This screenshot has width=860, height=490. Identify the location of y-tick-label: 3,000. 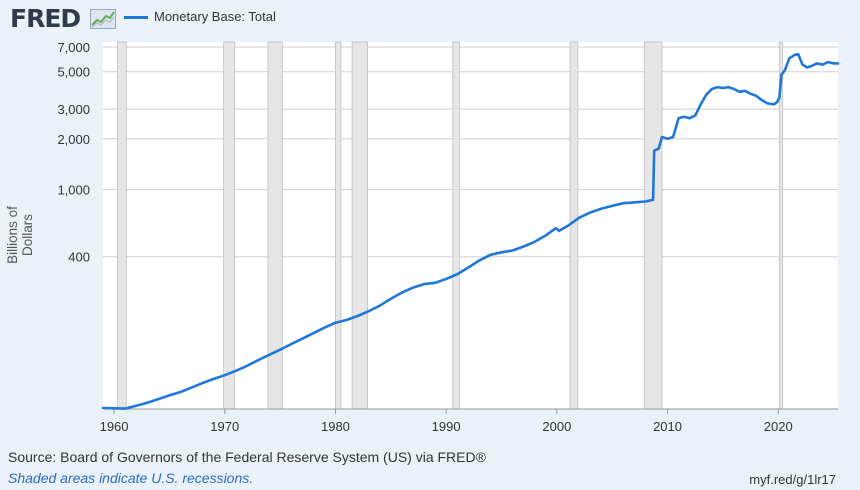
(73, 109).